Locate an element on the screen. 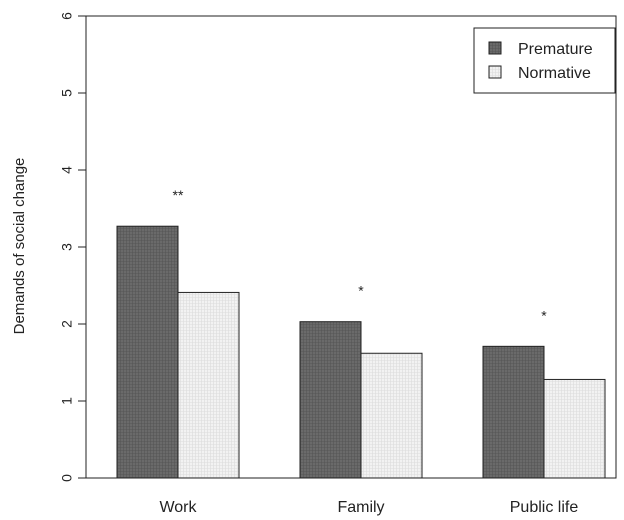  bar-work-premature is located at coordinates (147, 352).